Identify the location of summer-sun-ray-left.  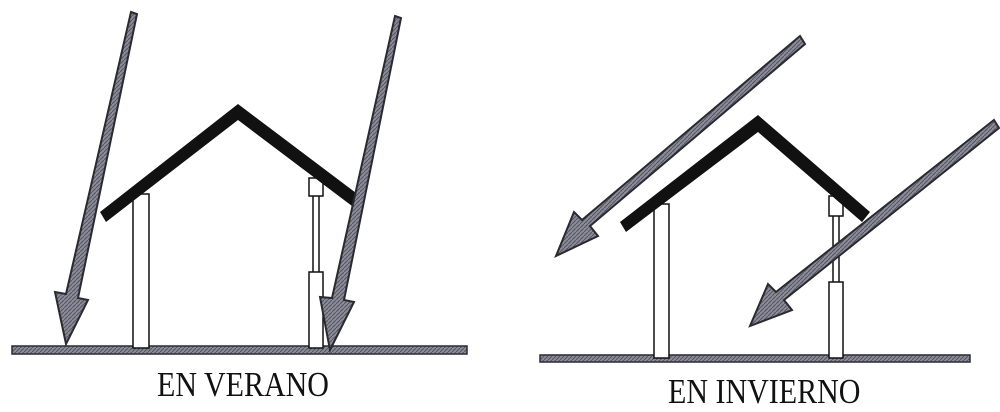
(96, 179).